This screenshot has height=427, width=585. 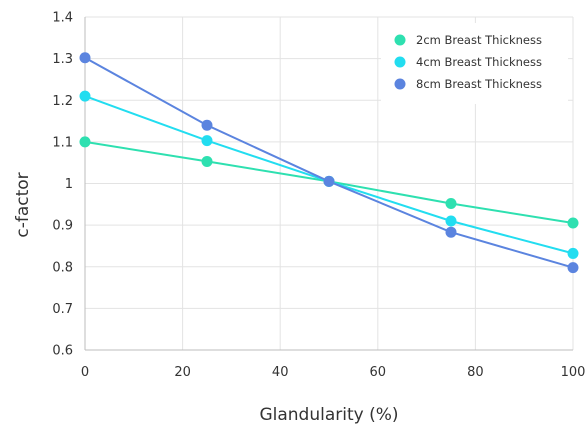 I want to click on legend-box, so click(x=474, y=63).